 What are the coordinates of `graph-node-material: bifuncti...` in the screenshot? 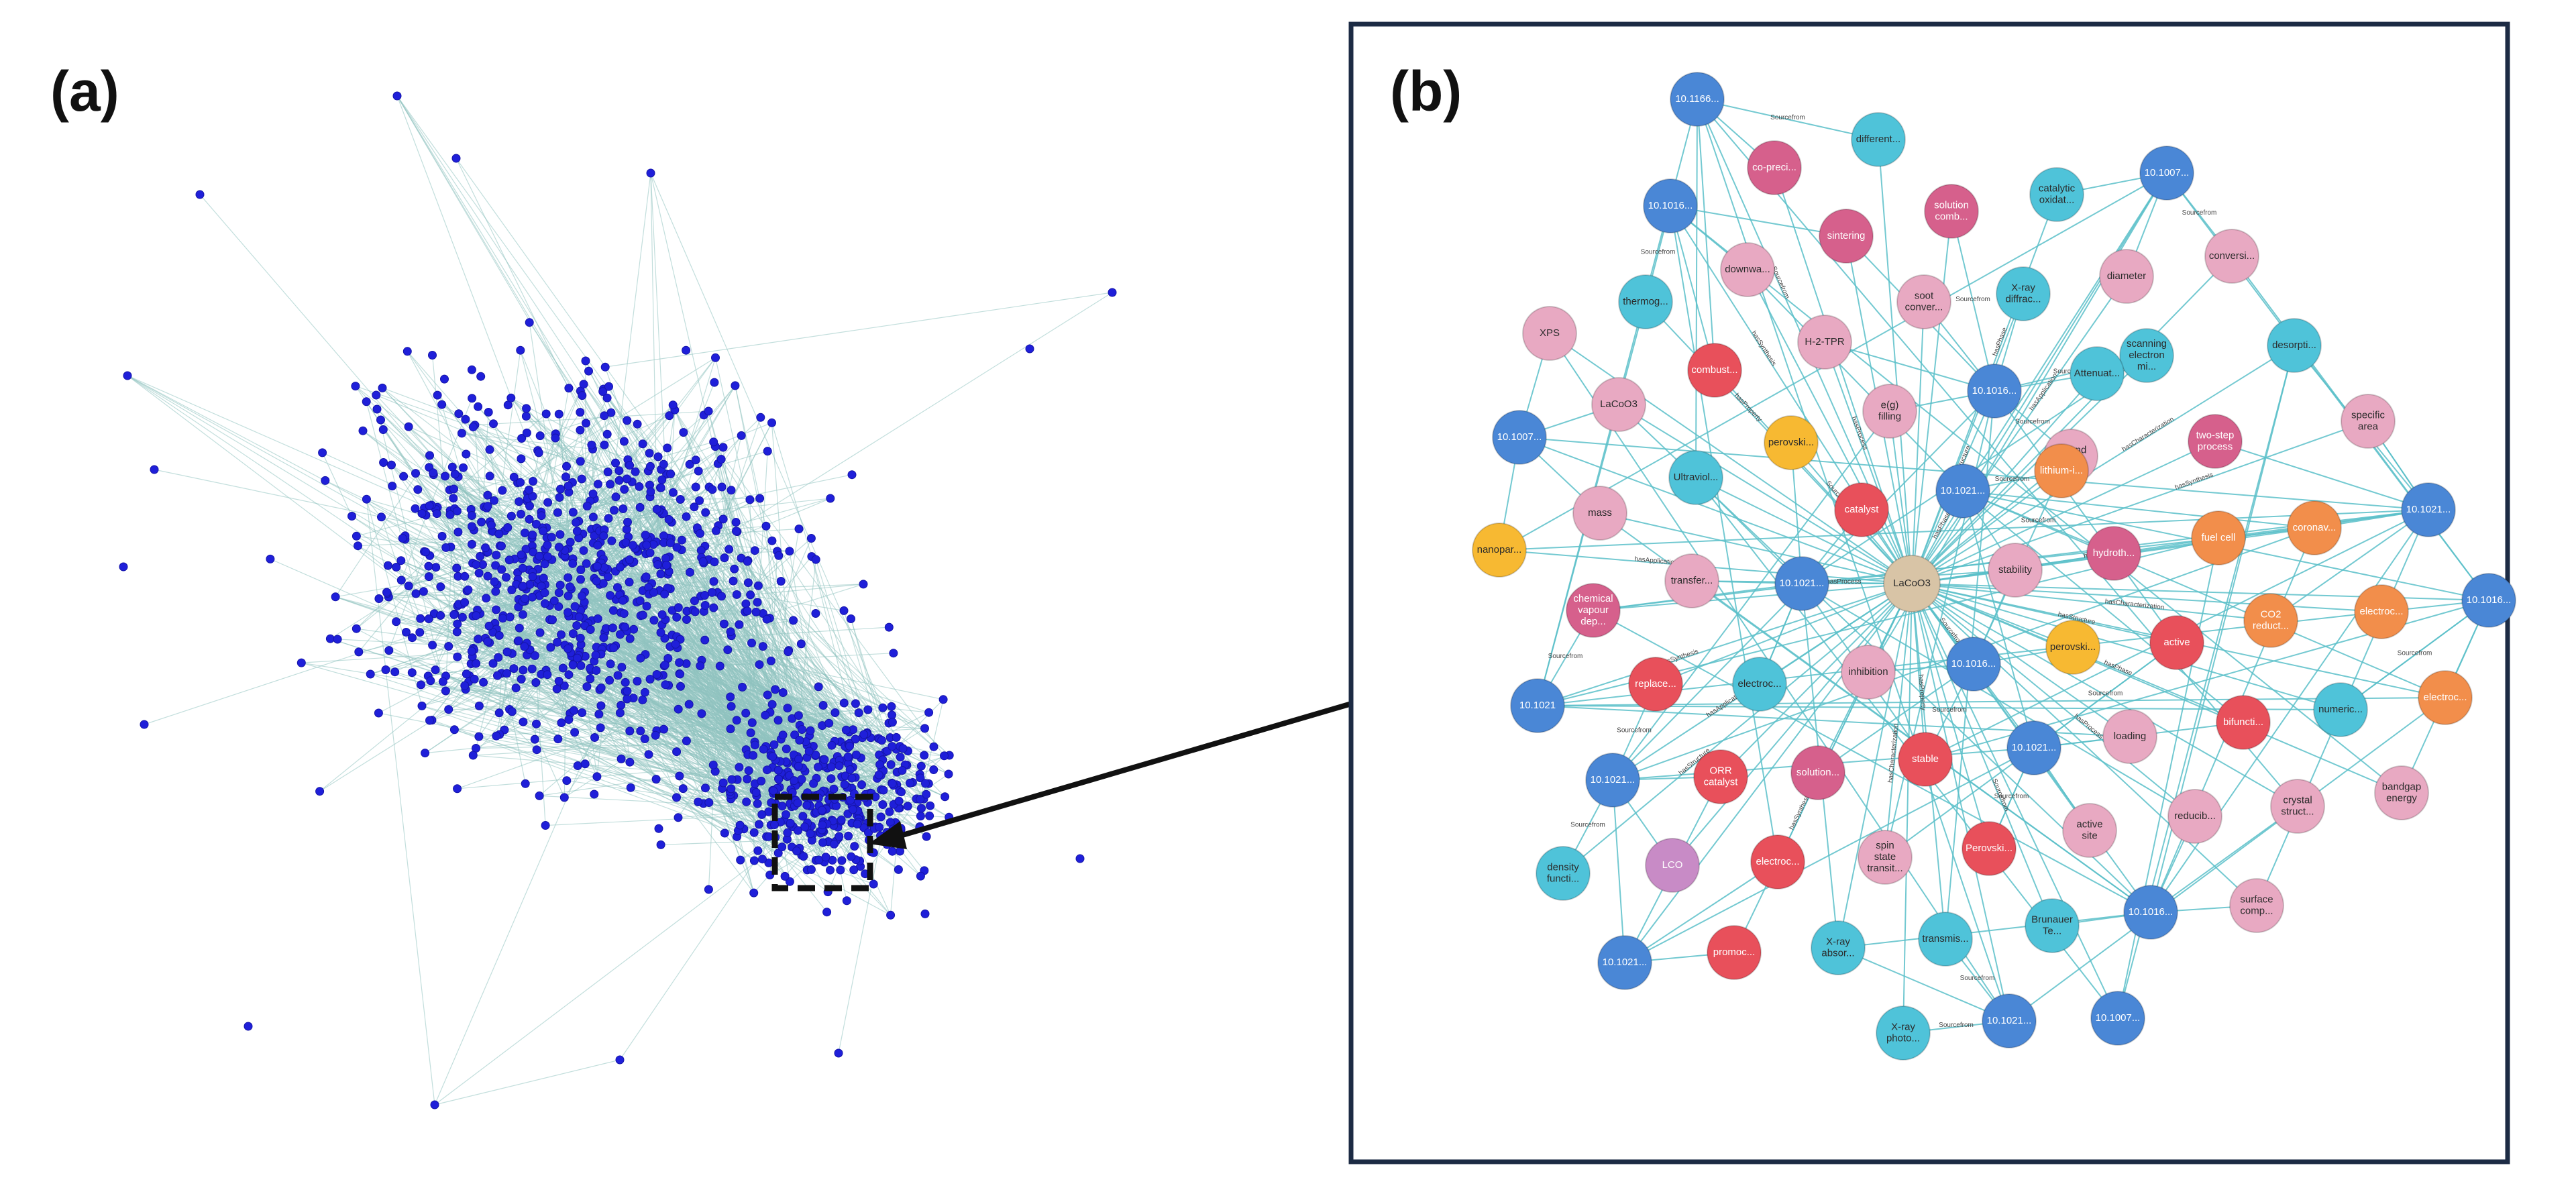 It's located at (2243, 722).